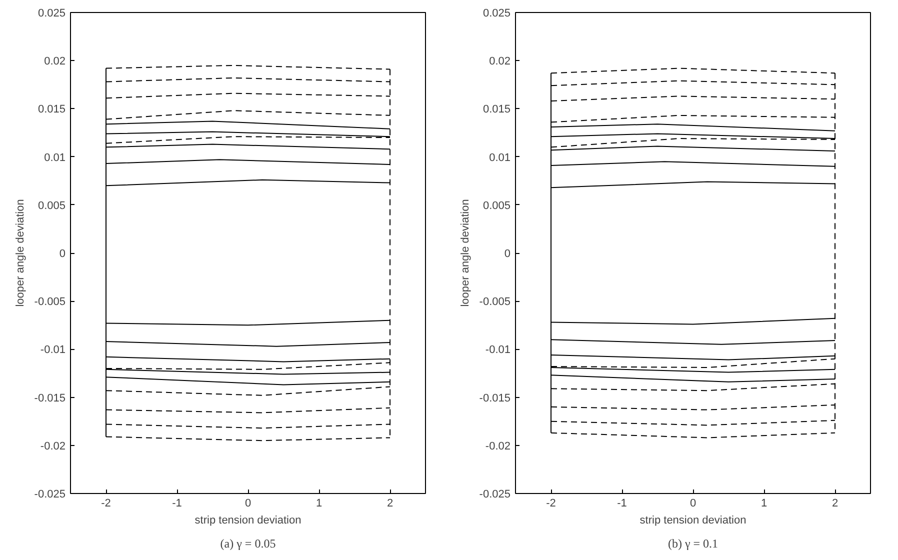  What do you see at coordinates (693, 543) in the screenshot?
I see `text: (b) γ = 0.1` at bounding box center [693, 543].